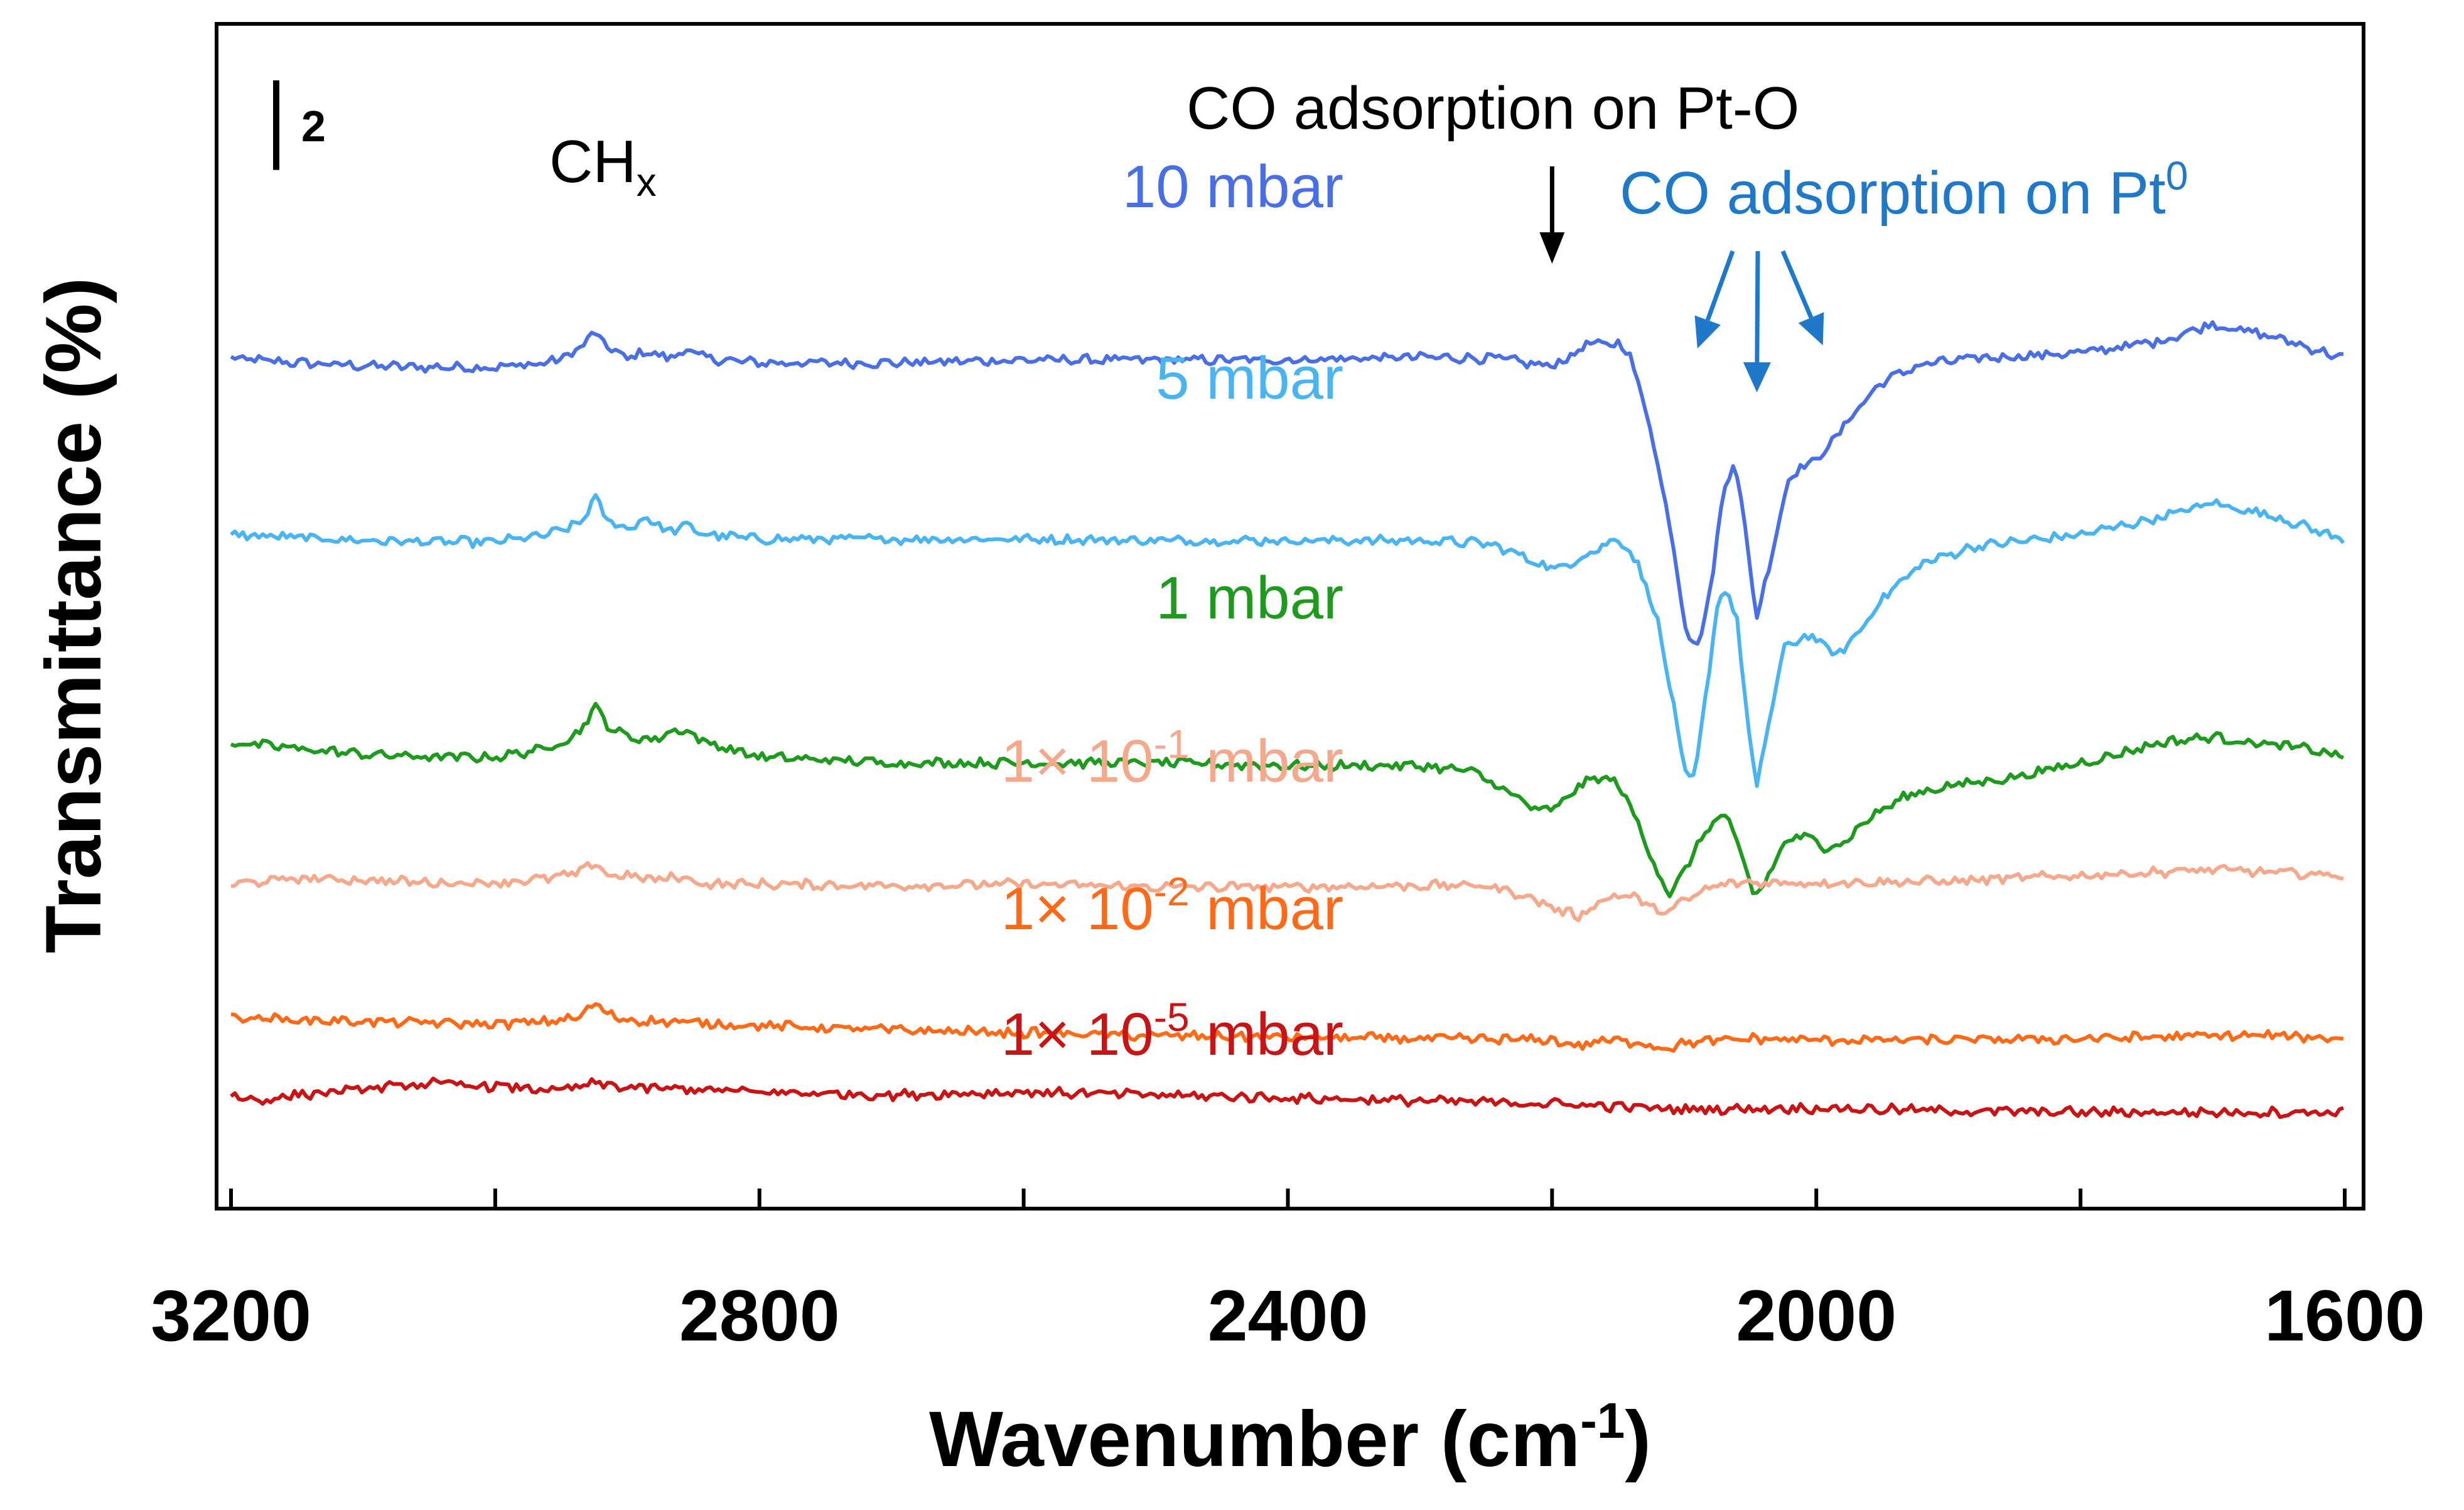 This screenshot has height=1510, width=2464. I want to click on arrows-pt-o, so click(1552, 215).